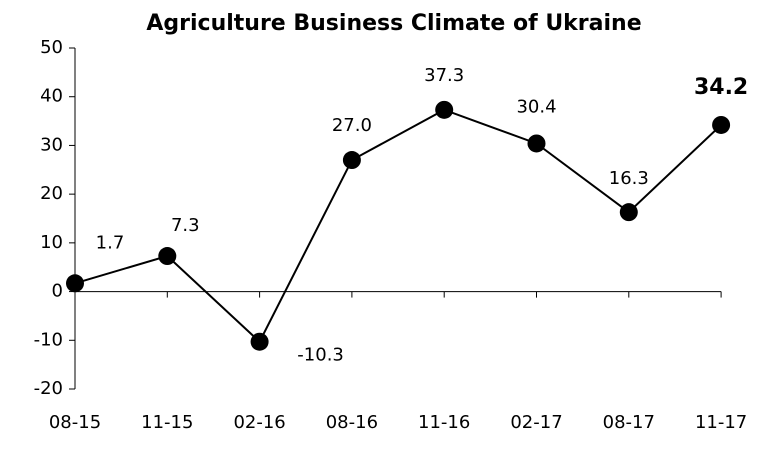 The image size is (774, 449). What do you see at coordinates (444, 422) in the screenshot?
I see `x-tick-label: 11-16` at bounding box center [444, 422].